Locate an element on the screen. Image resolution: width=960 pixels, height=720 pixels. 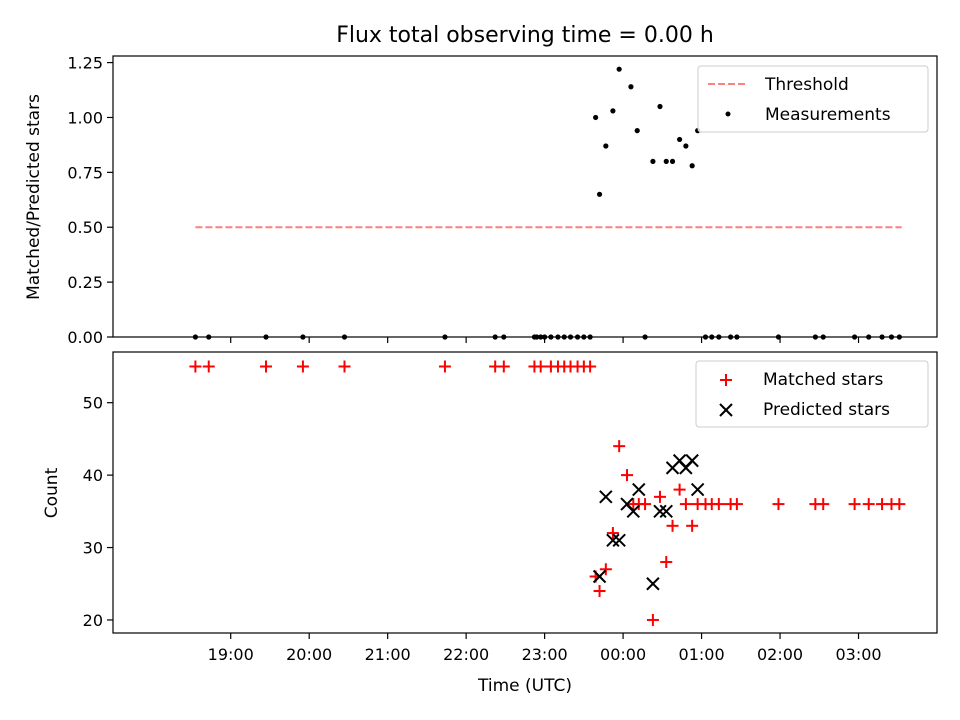
top-y-tick-label: 1.00 is located at coordinates (85, 117).